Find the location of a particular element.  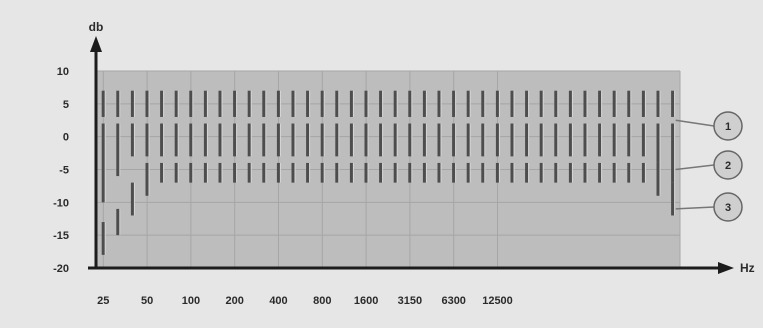

callout-label-3: 3 is located at coordinates (728, 208).